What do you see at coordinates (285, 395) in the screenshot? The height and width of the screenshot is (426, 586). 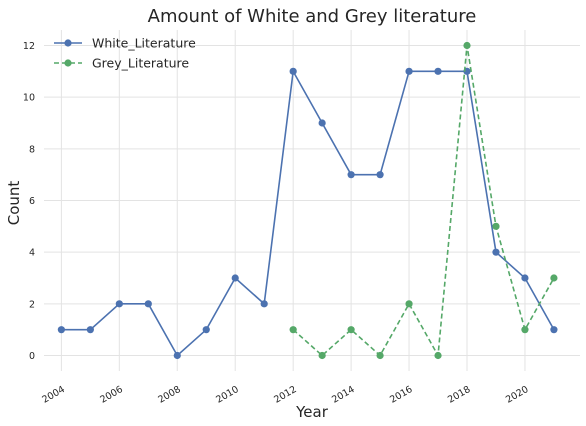 I see `x-tick-label: 2012` at bounding box center [285, 395].